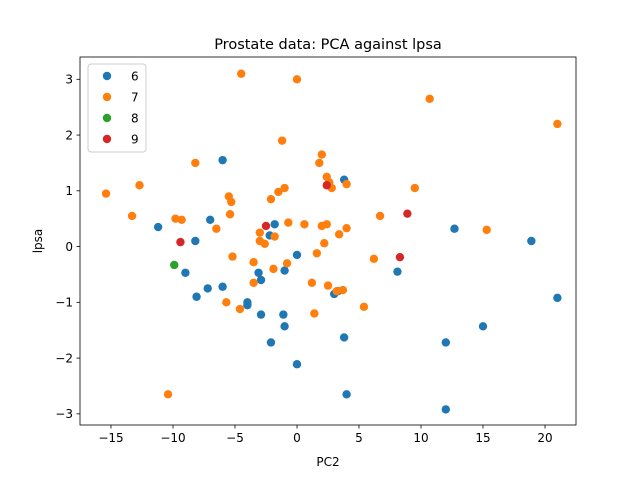  Describe the element at coordinates (64, 303) in the screenshot. I see `y-tick-label: −1` at that location.